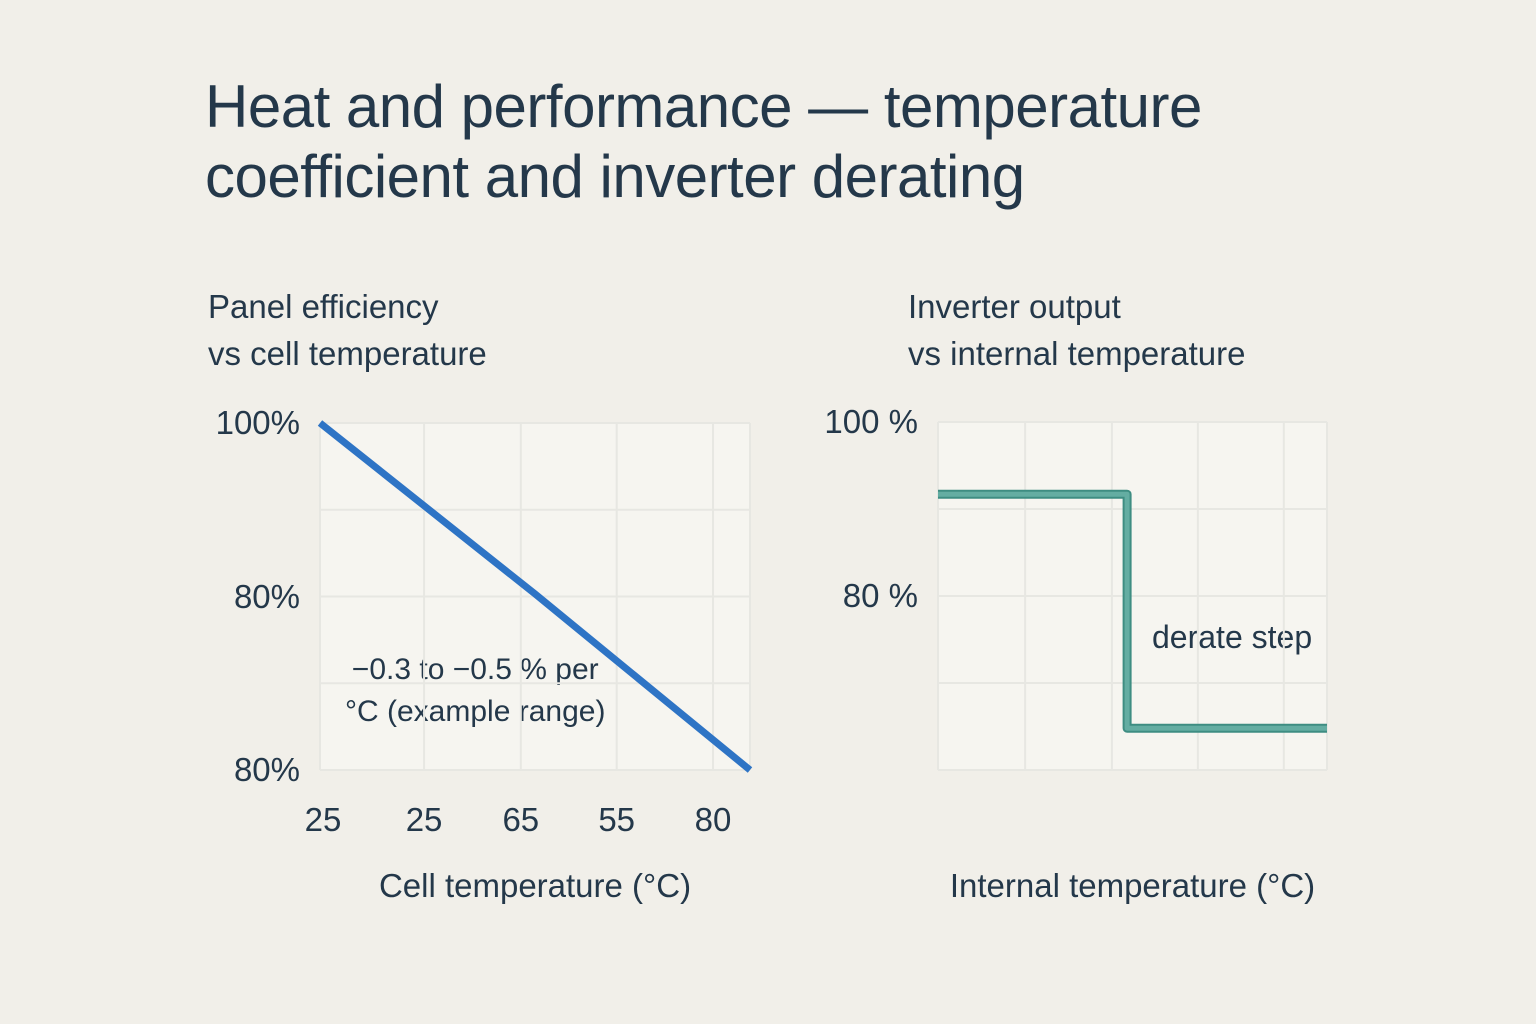  I want to click on x-tick-label: 65, so click(521, 819).